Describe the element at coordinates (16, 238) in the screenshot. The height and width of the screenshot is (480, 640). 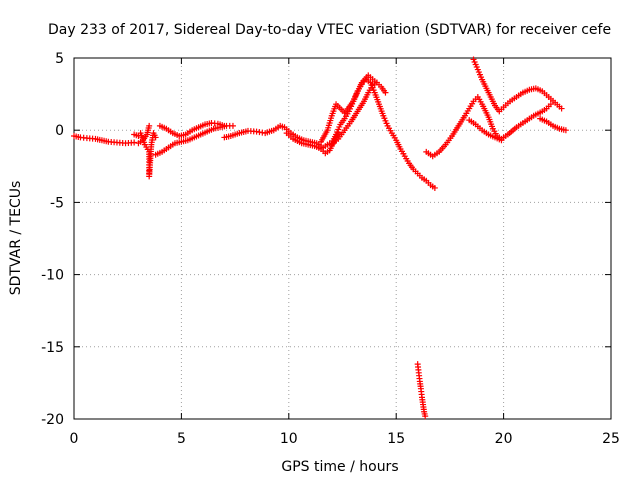
I see `y-axis-label: SDTVAR / TECUs` at that location.